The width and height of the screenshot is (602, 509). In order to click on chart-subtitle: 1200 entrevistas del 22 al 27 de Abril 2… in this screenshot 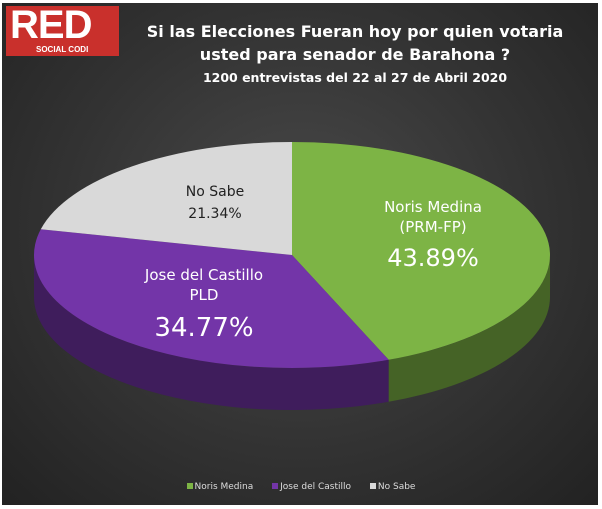, I will do `click(355, 77)`.